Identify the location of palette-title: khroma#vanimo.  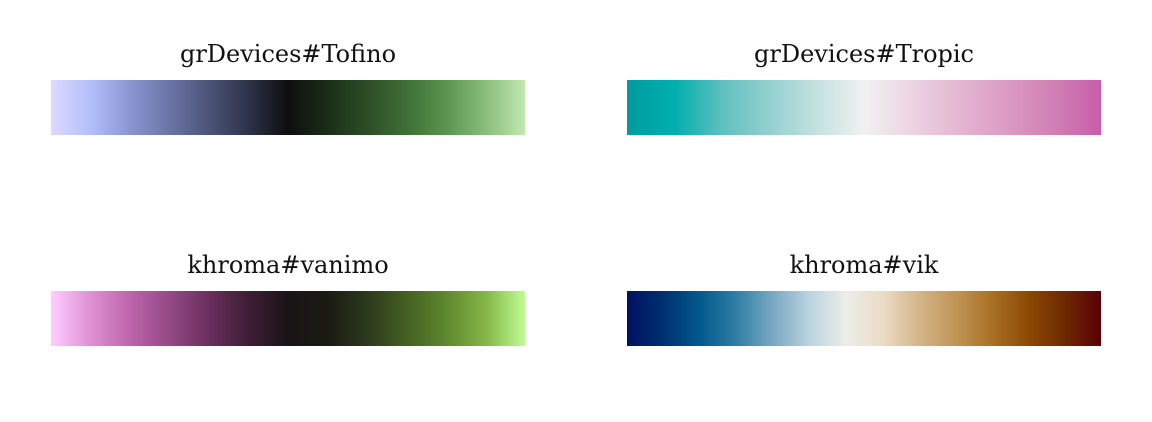
(288, 267).